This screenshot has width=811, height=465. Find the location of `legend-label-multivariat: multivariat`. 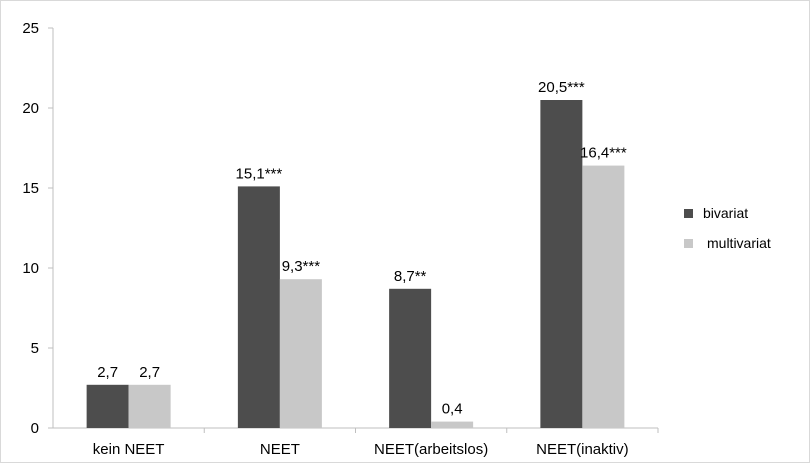

legend-label-multivariat: multivariat is located at coordinates (739, 243).